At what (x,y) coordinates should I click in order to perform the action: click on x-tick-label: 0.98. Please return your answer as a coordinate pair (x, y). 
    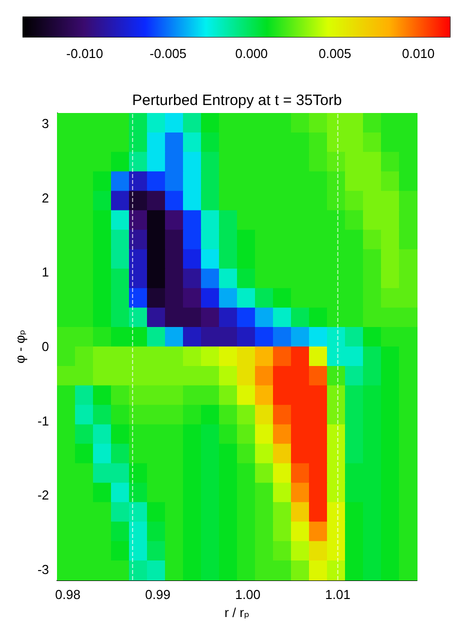
    Looking at the image, I should click on (67, 594).